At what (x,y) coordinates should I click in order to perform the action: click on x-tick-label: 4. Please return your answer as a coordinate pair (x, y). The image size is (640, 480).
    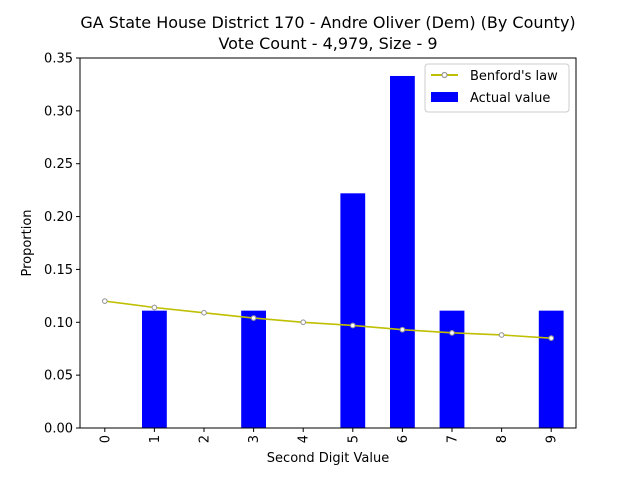
    Looking at the image, I should click on (304, 439).